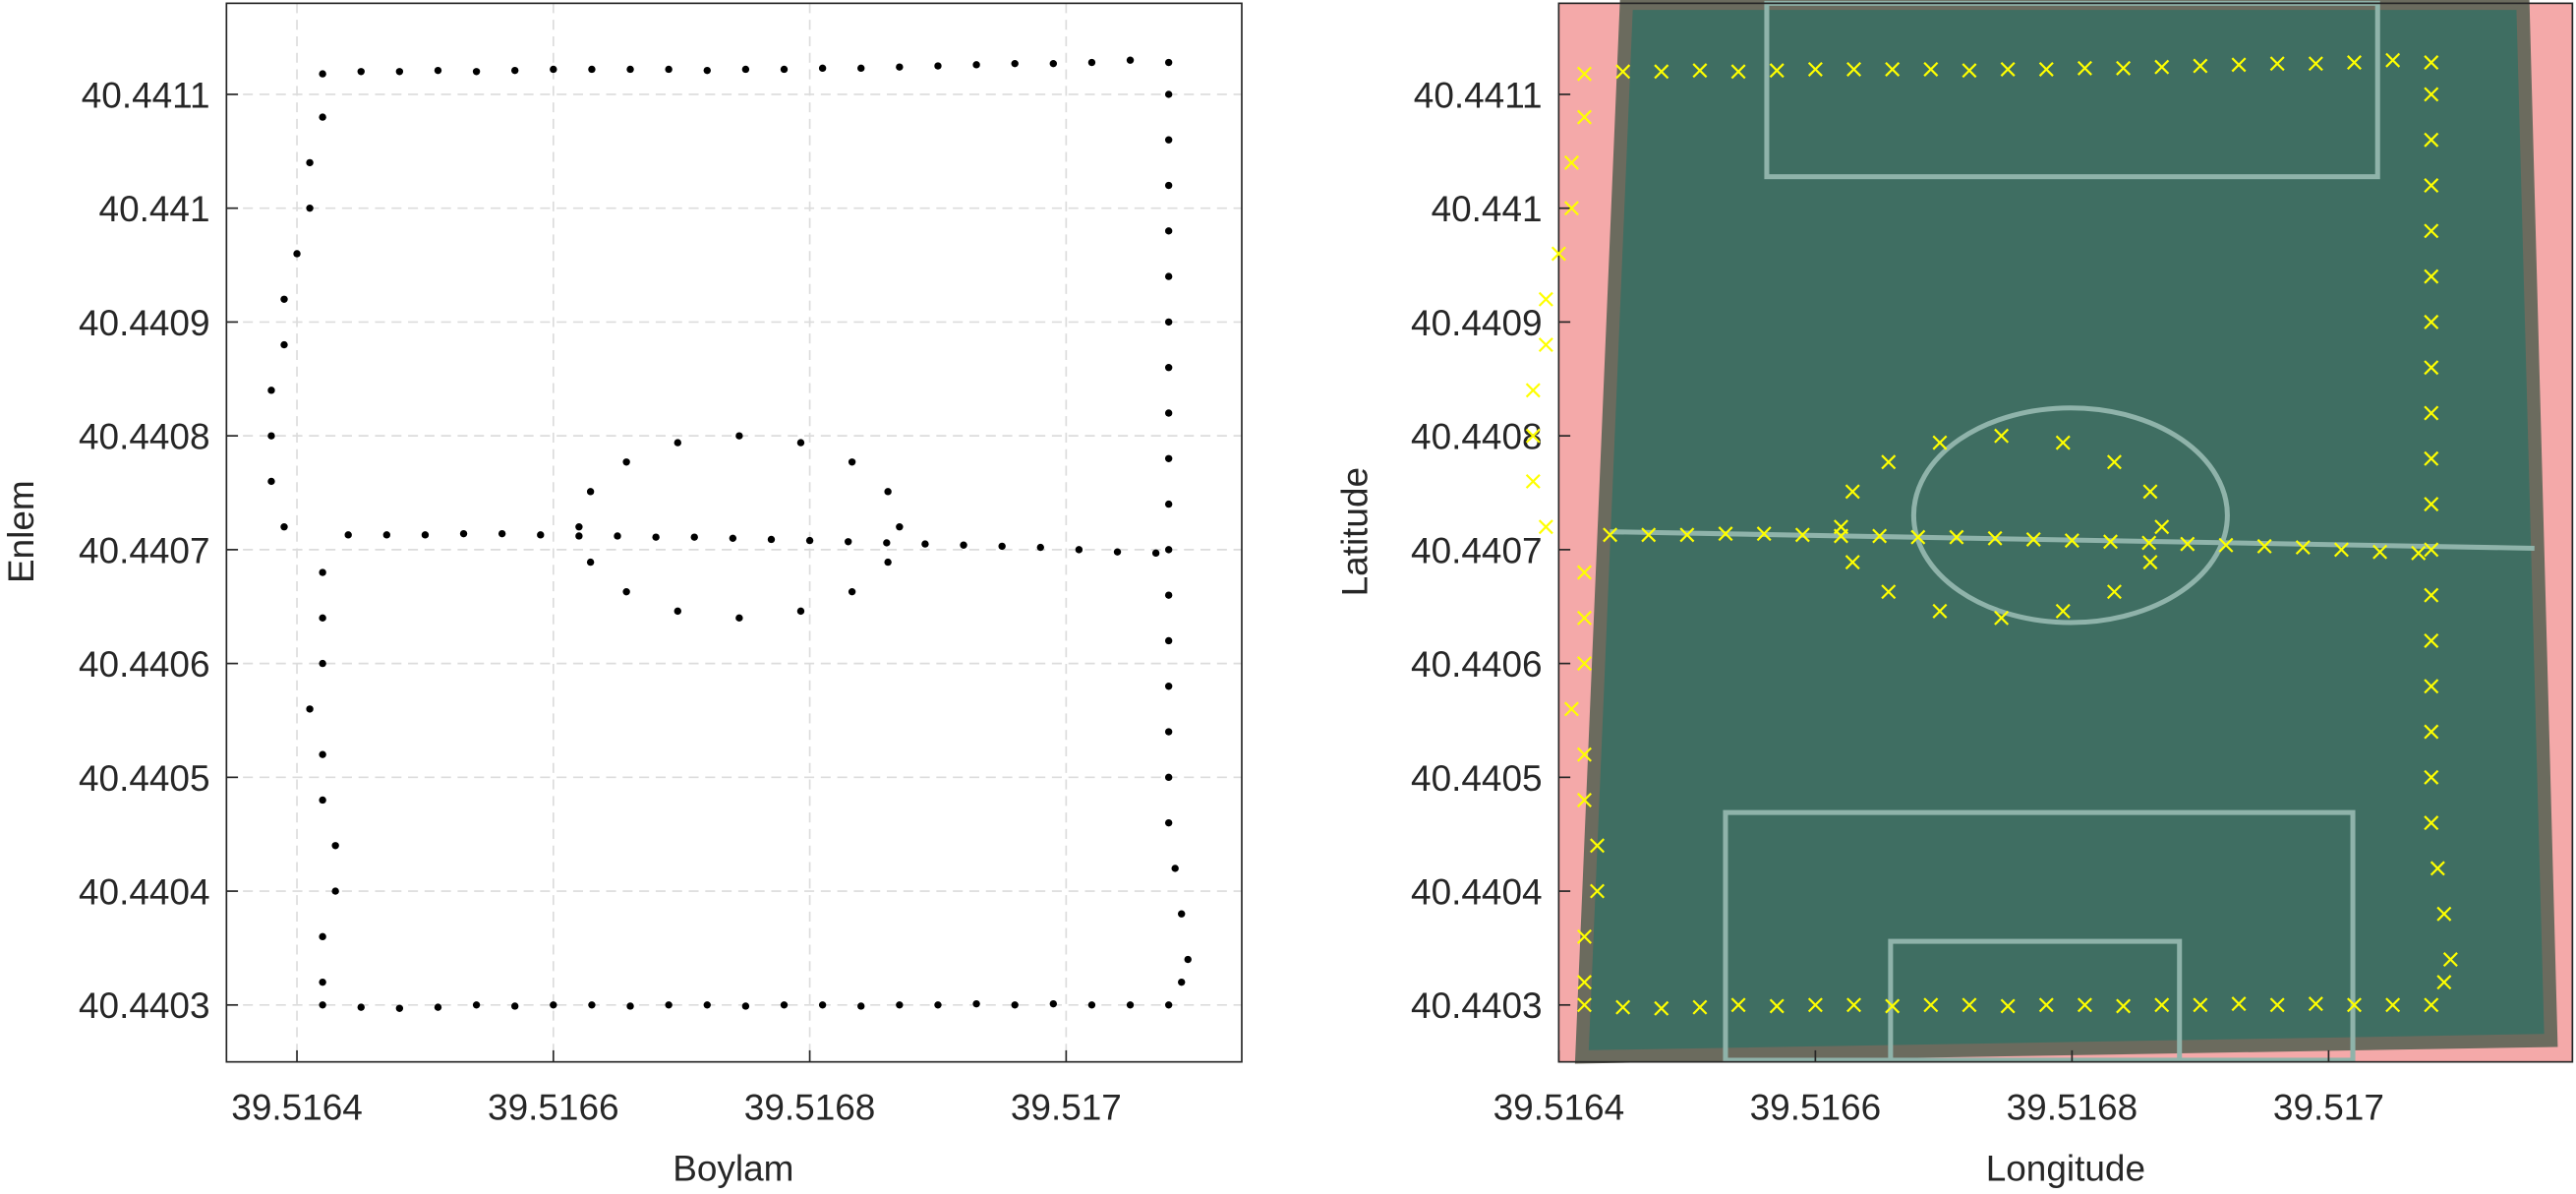 The height and width of the screenshot is (1194, 2576). I want to click on y-axis-label: Latitude, so click(1355, 531).